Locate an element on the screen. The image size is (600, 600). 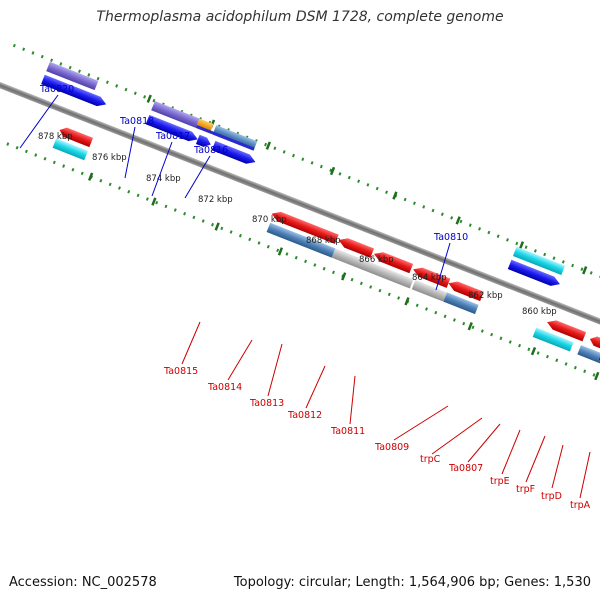
gene-label-ta0815: Ta0815 is located at coordinates (180, 371).